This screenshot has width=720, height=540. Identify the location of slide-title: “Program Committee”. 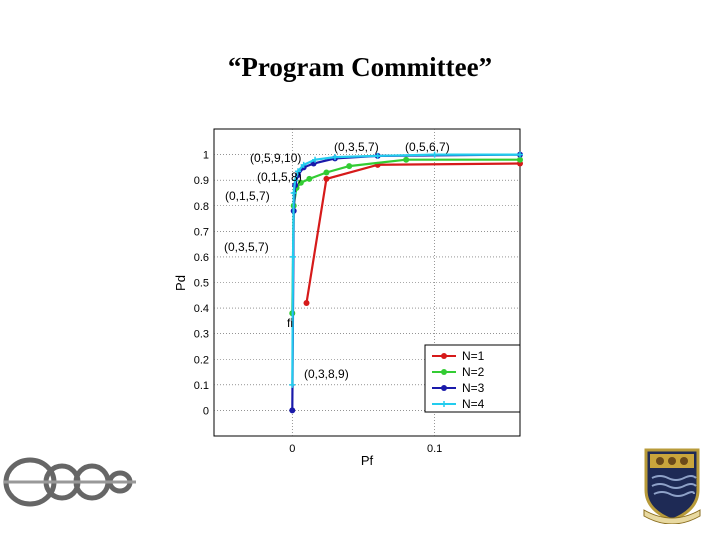
(360, 67).